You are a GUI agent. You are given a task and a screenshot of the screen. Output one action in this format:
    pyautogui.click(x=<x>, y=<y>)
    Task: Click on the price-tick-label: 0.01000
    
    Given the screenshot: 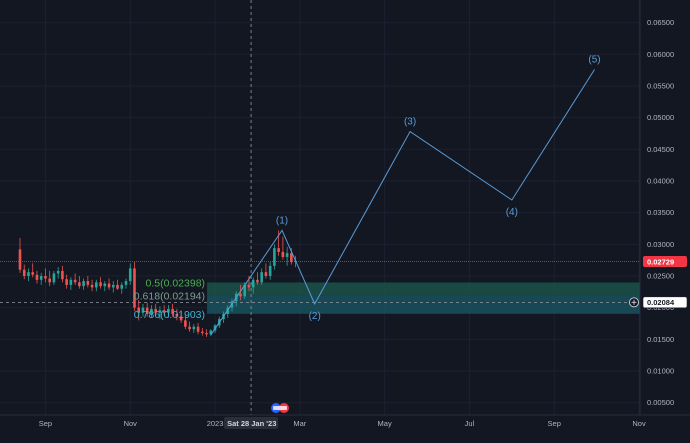 What is the action you would take?
    pyautogui.click(x=660, y=371)
    